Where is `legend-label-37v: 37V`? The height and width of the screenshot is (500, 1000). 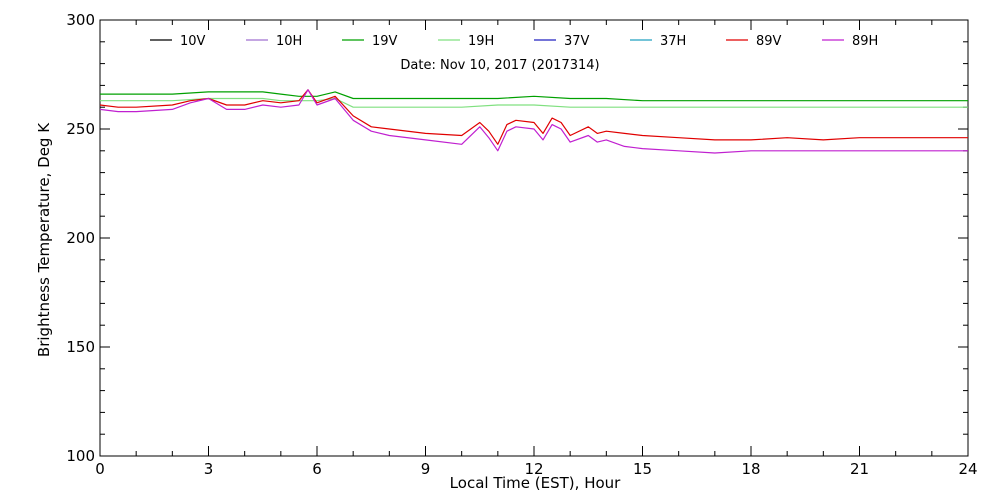 legend-label-37v: 37V is located at coordinates (577, 41).